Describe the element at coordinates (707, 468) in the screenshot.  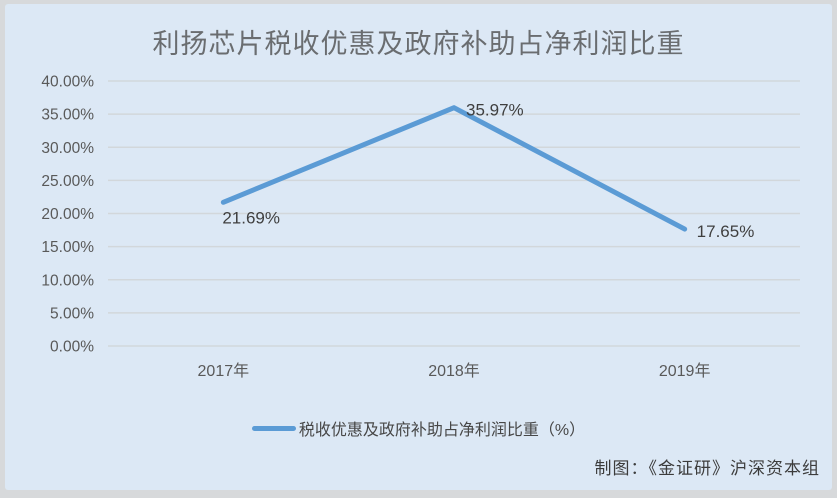
I see `attribution-text: 制图：《金证研》沪深资本组` at that location.